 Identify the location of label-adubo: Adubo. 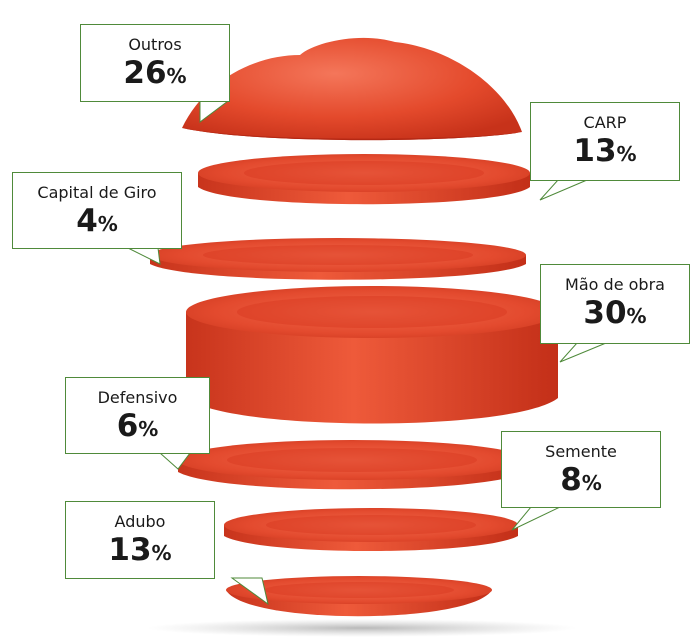
(140, 521).